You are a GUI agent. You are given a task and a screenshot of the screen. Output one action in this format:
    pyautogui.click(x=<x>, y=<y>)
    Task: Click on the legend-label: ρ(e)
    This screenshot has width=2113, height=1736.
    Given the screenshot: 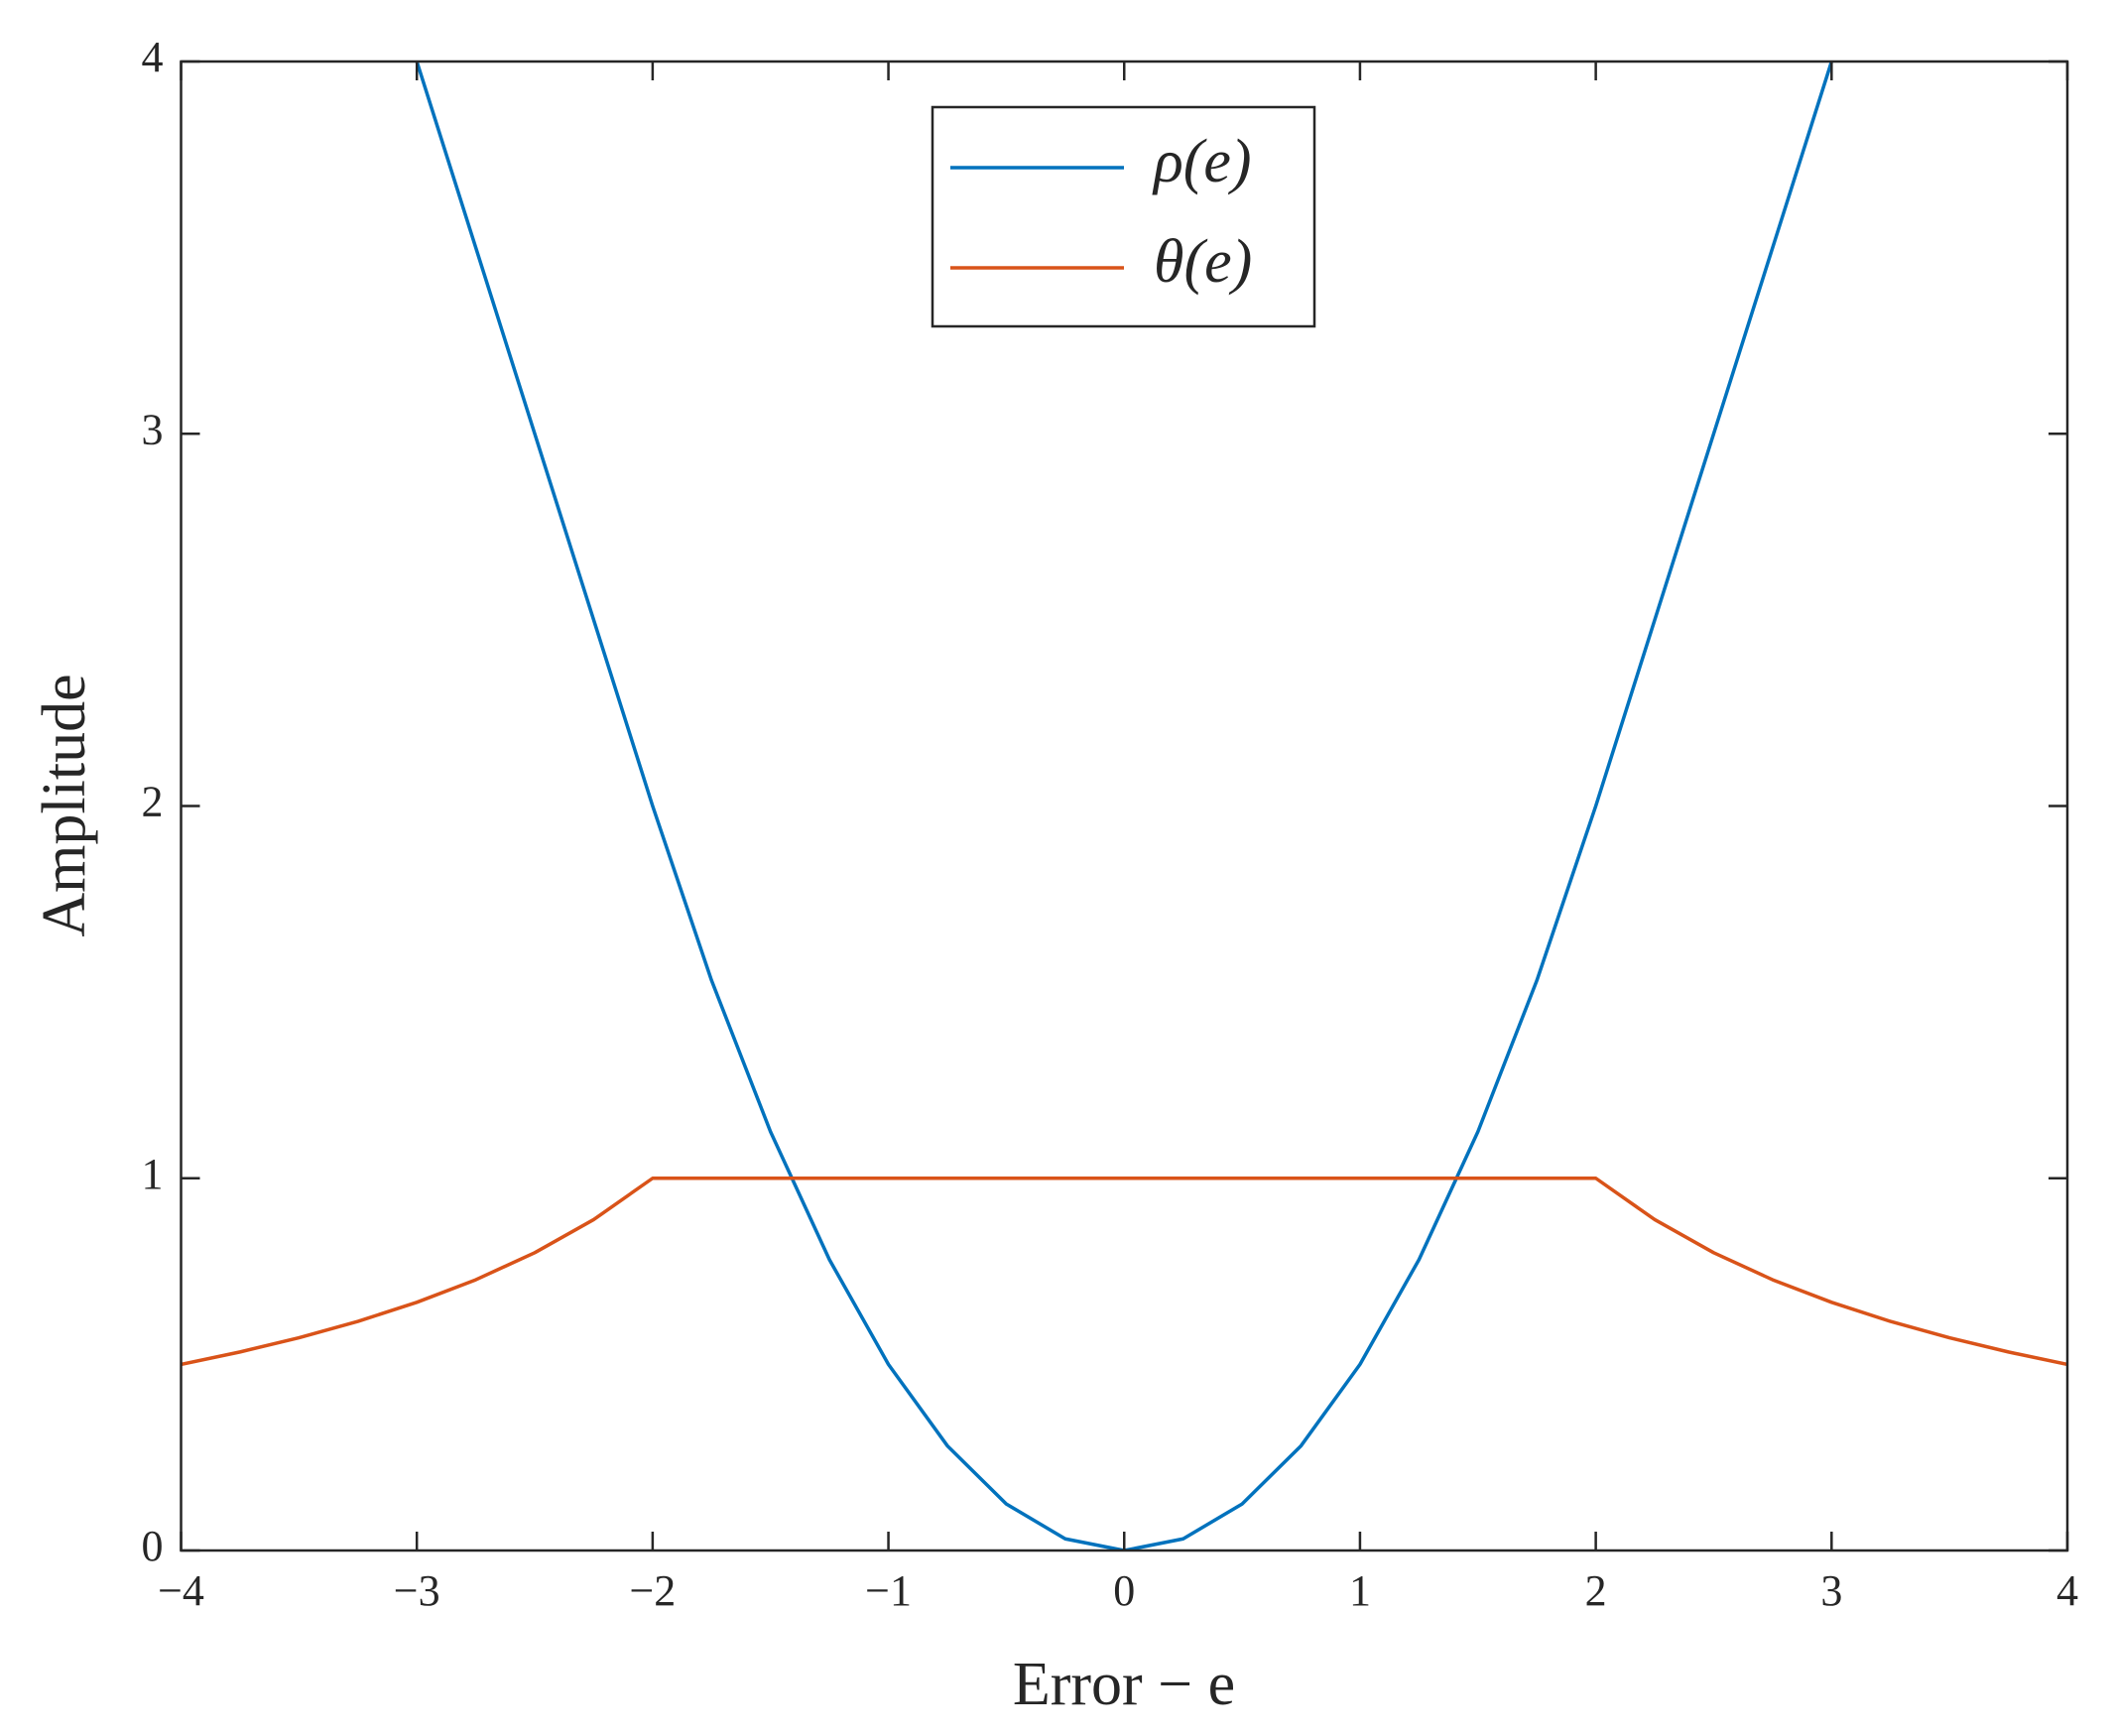 What is the action you would take?
    pyautogui.click(x=1202, y=161)
    